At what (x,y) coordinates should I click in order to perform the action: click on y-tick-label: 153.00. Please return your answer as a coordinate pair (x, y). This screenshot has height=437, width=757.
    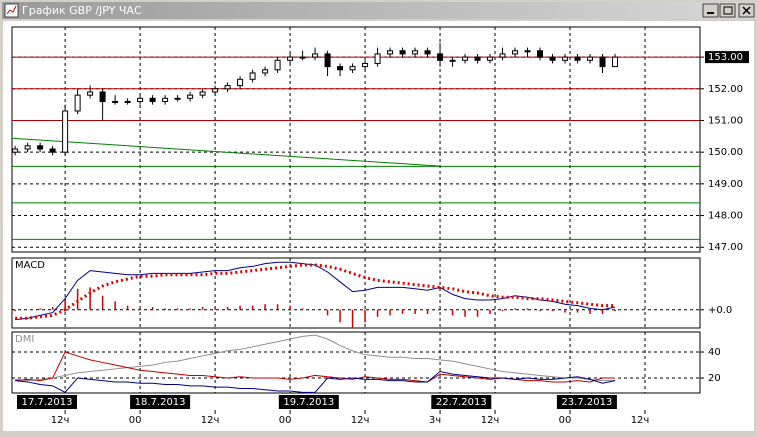
    Looking at the image, I should click on (725, 57).